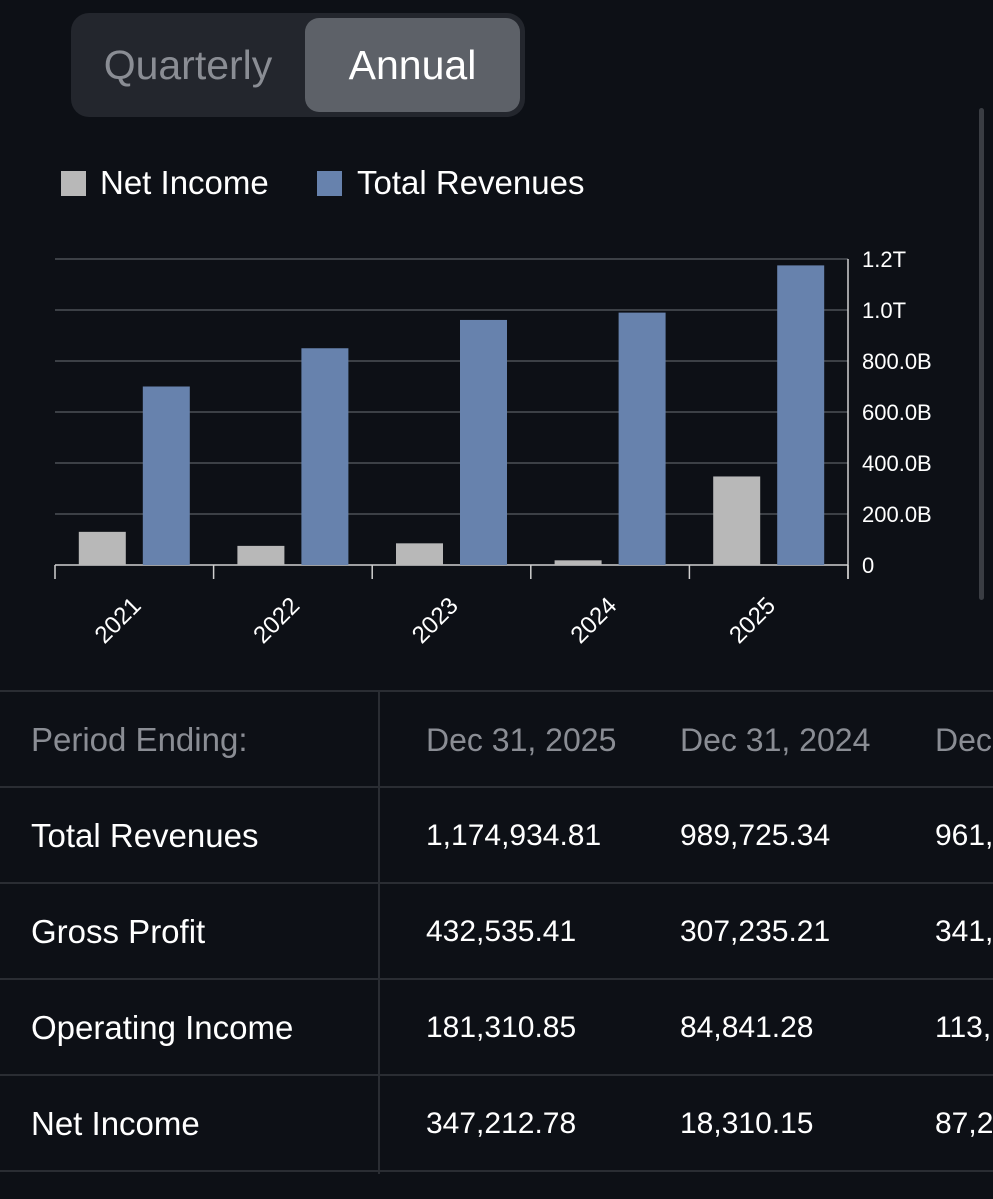 The height and width of the screenshot is (1199, 993). Describe the element at coordinates (964, 931) in the screenshot. I see `table-cell: 341,` at that location.